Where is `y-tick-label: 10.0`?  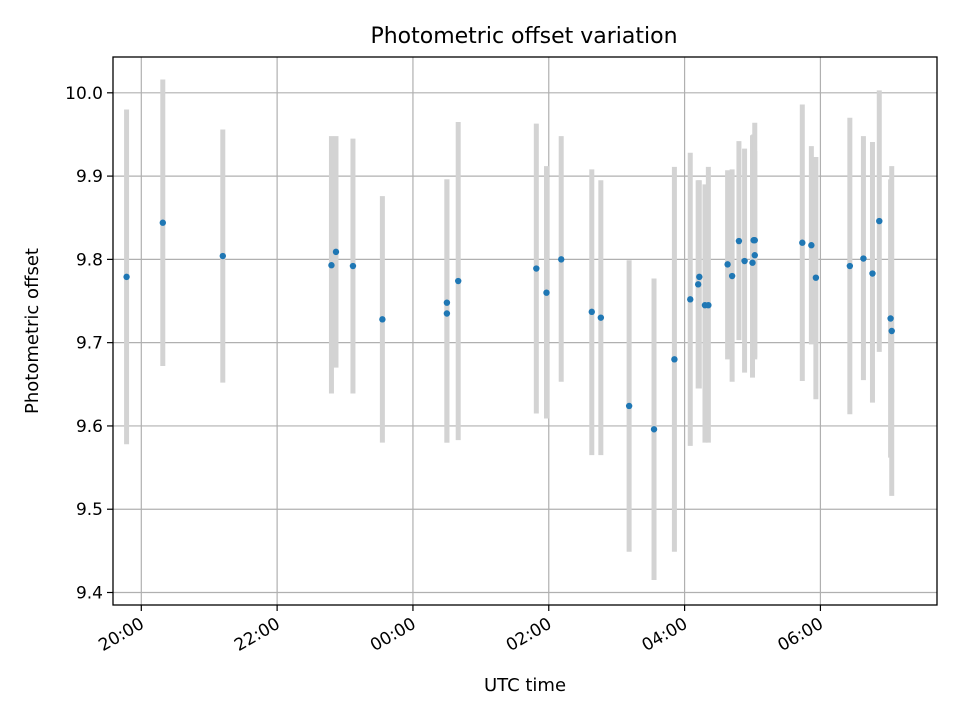 y-tick-label: 10.0 is located at coordinates (84, 94).